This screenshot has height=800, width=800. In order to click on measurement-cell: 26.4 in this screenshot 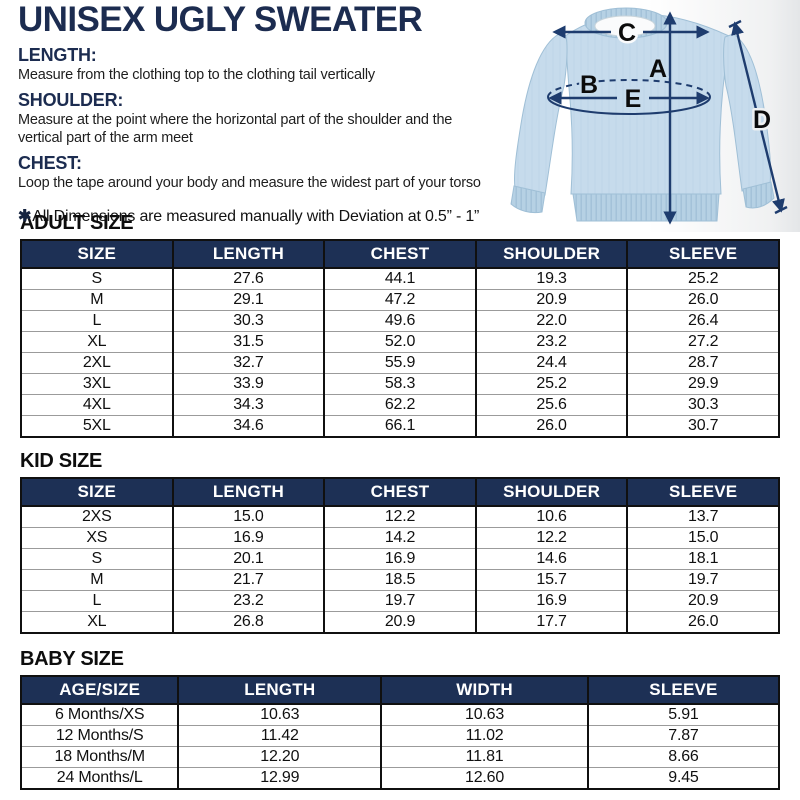, I will do `click(702, 321)`.